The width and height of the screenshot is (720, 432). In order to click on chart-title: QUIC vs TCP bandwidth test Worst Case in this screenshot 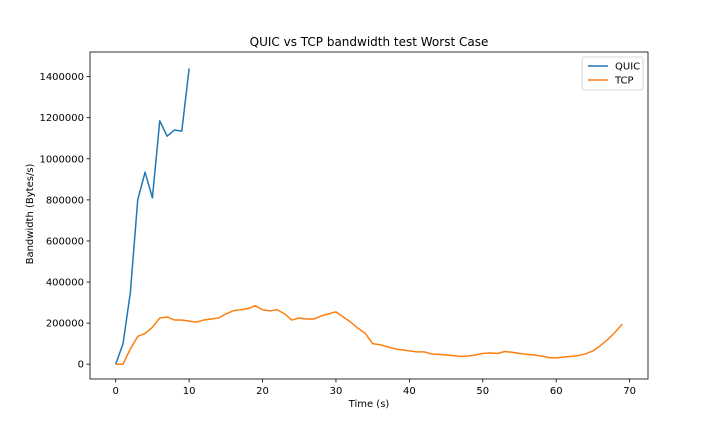, I will do `click(369, 42)`.